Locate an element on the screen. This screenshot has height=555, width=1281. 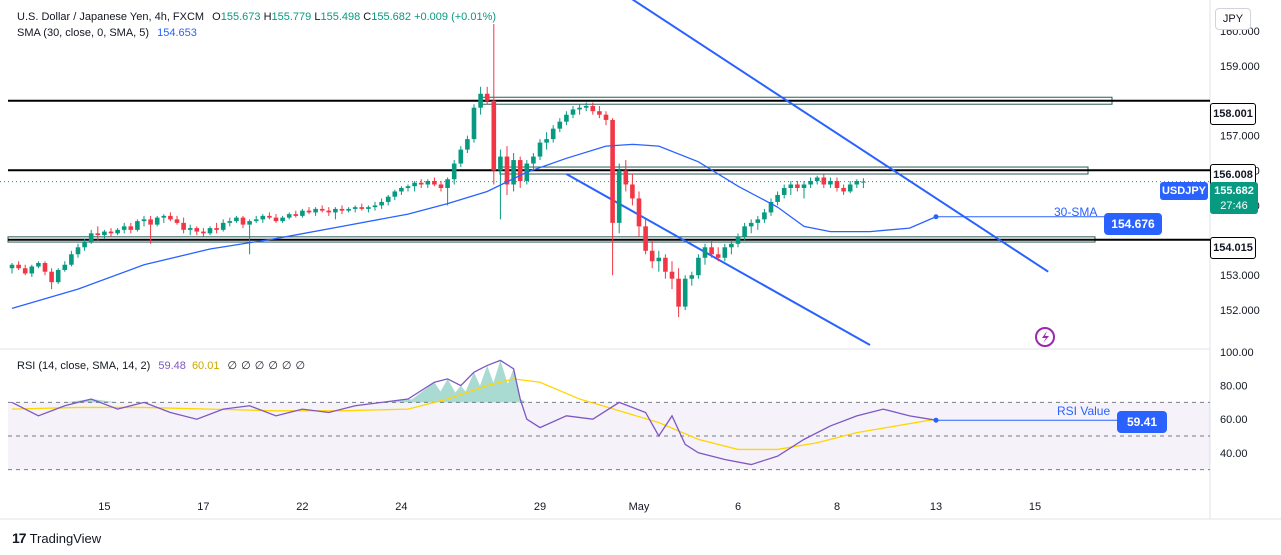
time-tick-label: May is located at coordinates (639, 507).